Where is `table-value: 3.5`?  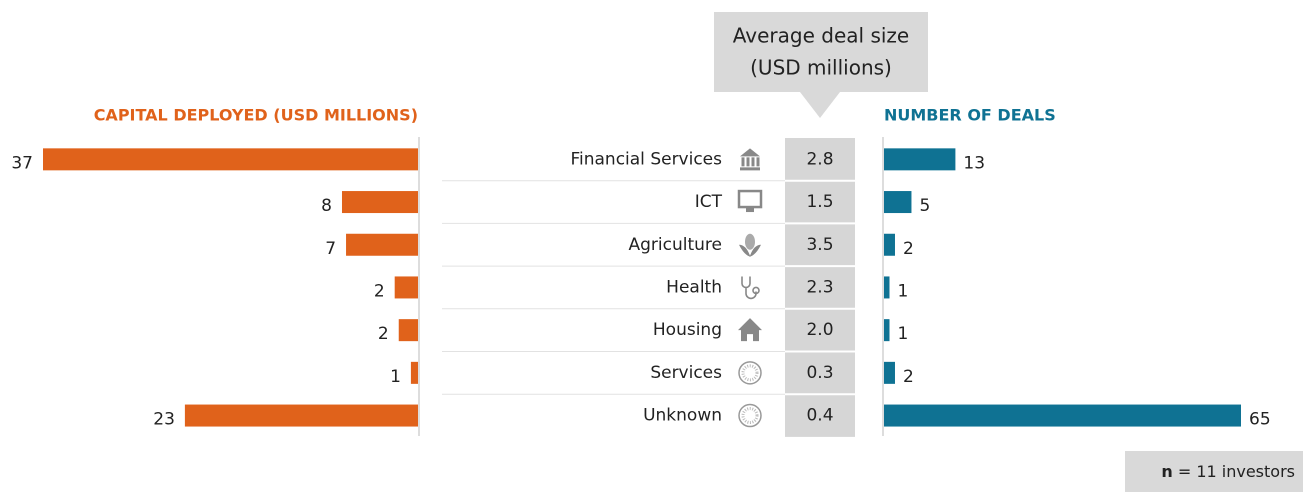 table-value: 3.5 is located at coordinates (819, 245).